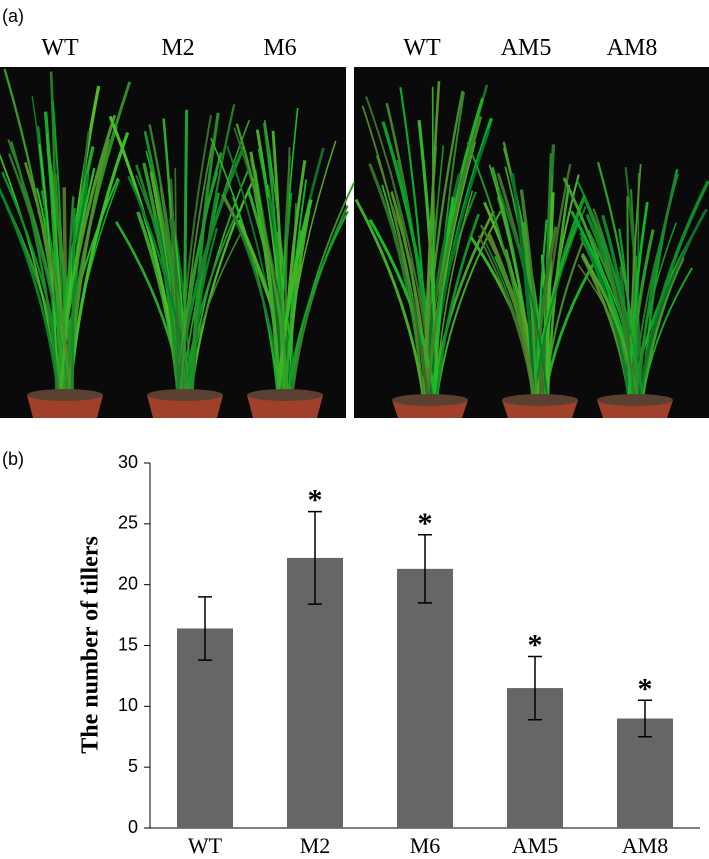 The height and width of the screenshot is (859, 709). I want to click on x-tick-label: M2, so click(315, 845).